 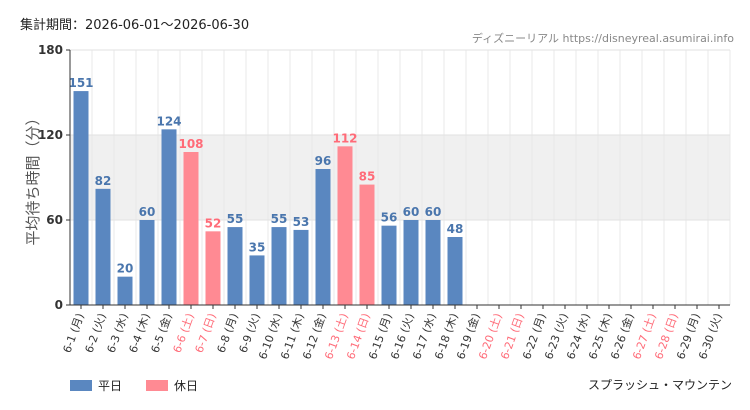 I want to click on legend-label-holiday: 休日, so click(x=186, y=386).